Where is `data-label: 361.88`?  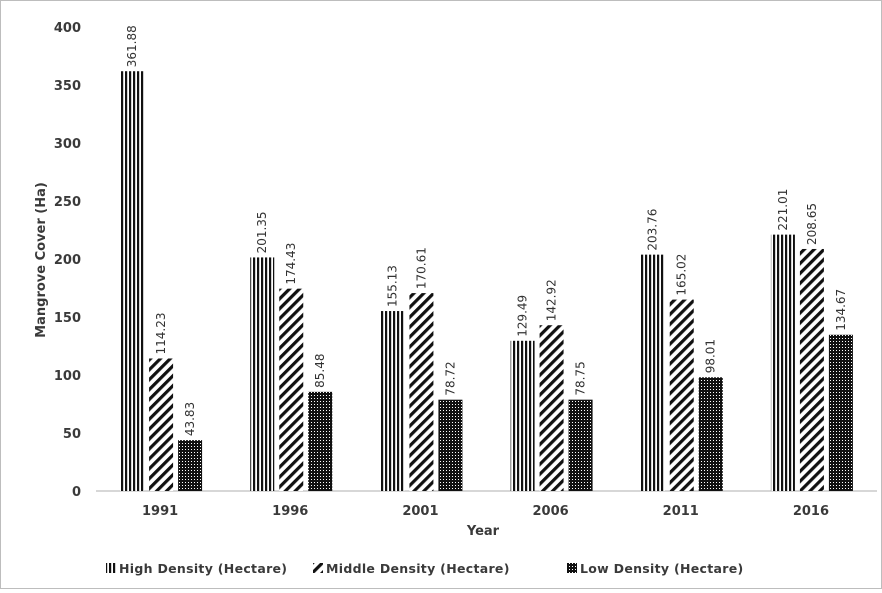 data-label: 361.88 is located at coordinates (132, 46).